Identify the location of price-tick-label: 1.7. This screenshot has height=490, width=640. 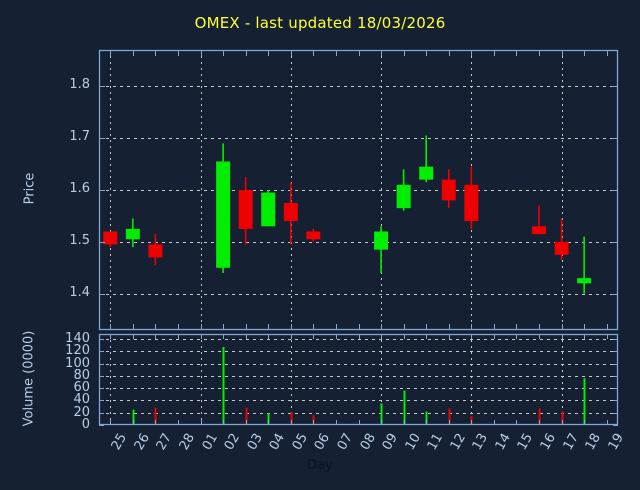
(79, 137).